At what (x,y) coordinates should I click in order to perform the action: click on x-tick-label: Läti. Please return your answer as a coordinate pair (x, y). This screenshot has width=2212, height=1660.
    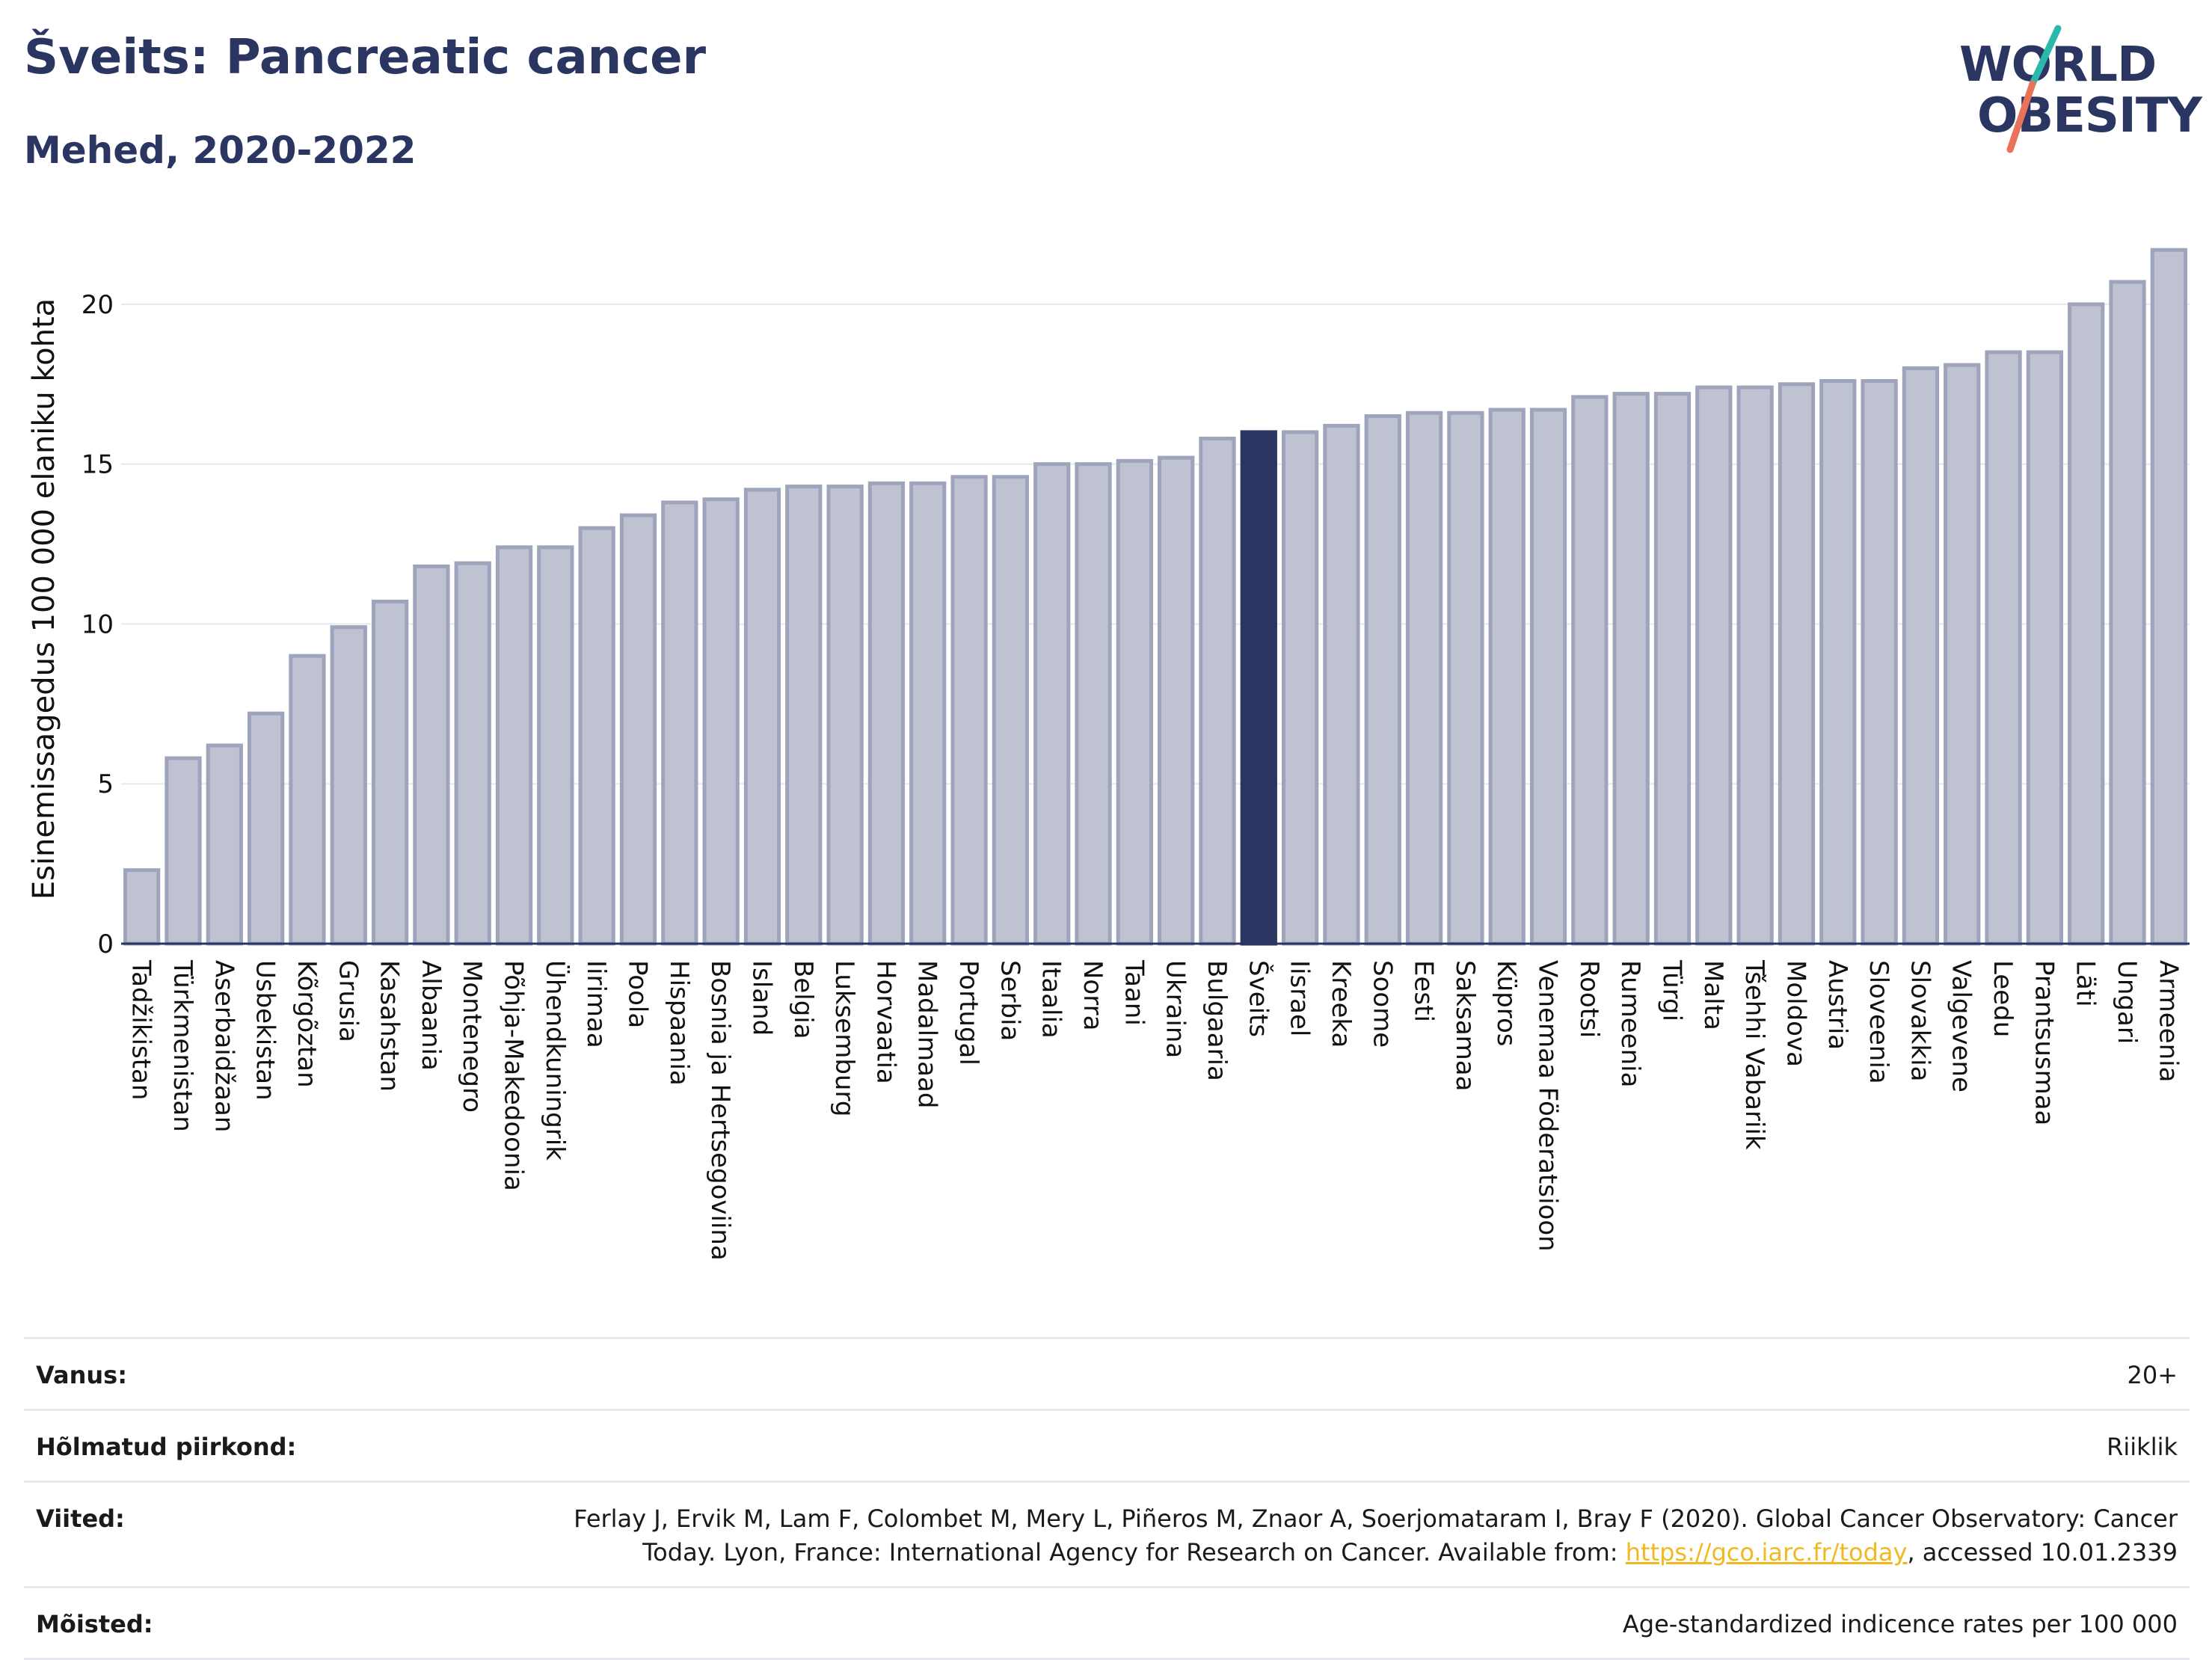
    Looking at the image, I should click on (2086, 983).